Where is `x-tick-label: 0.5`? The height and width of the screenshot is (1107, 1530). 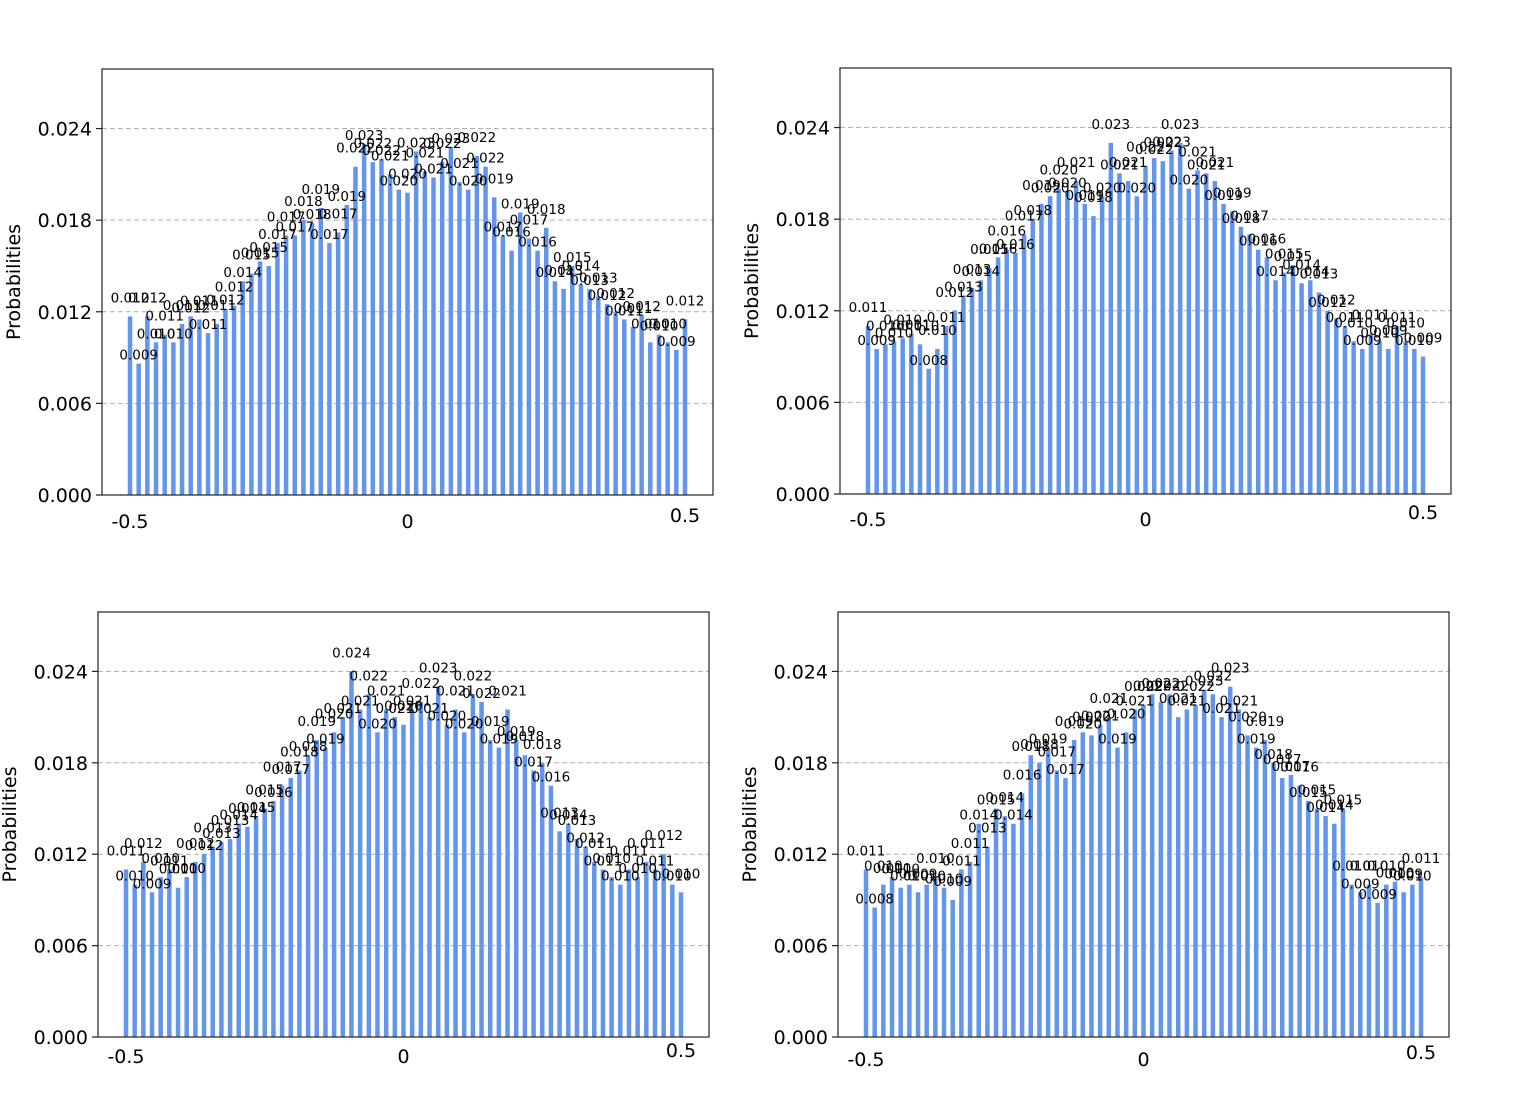 x-tick-label: 0.5 is located at coordinates (685, 516).